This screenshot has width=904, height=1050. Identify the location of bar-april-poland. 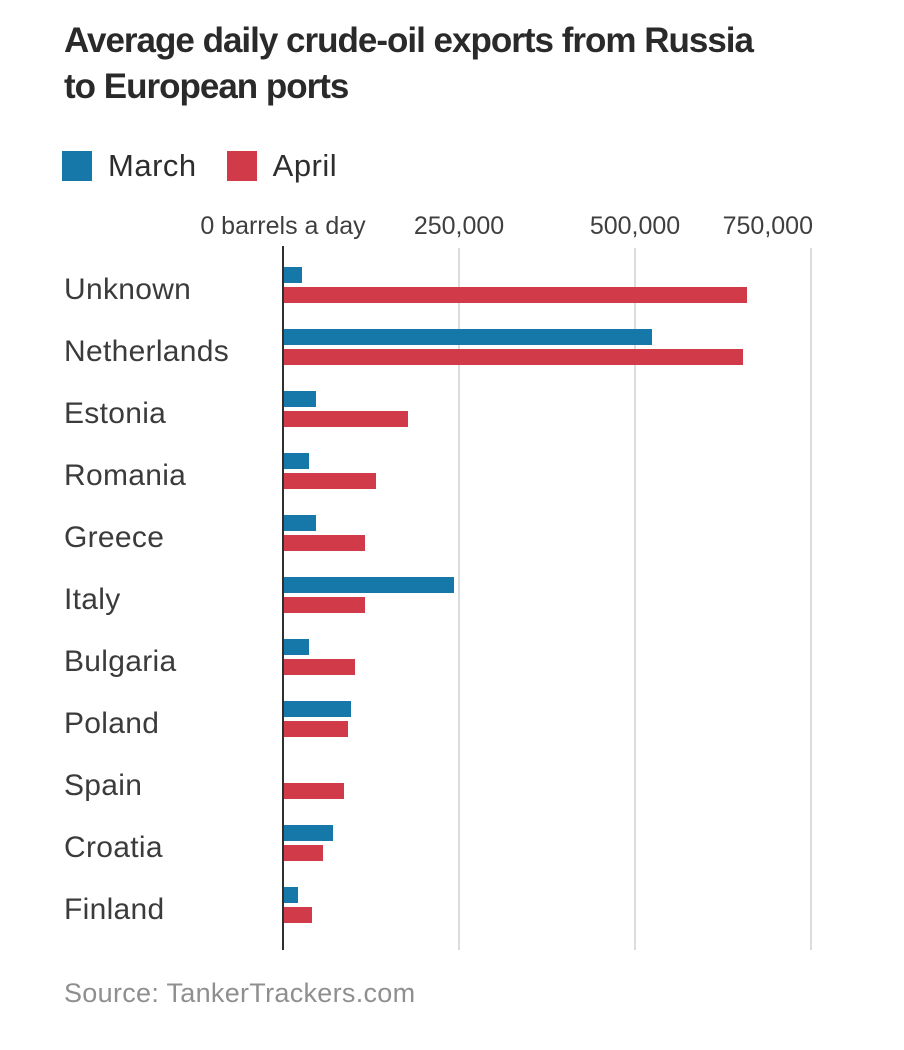
(316, 729).